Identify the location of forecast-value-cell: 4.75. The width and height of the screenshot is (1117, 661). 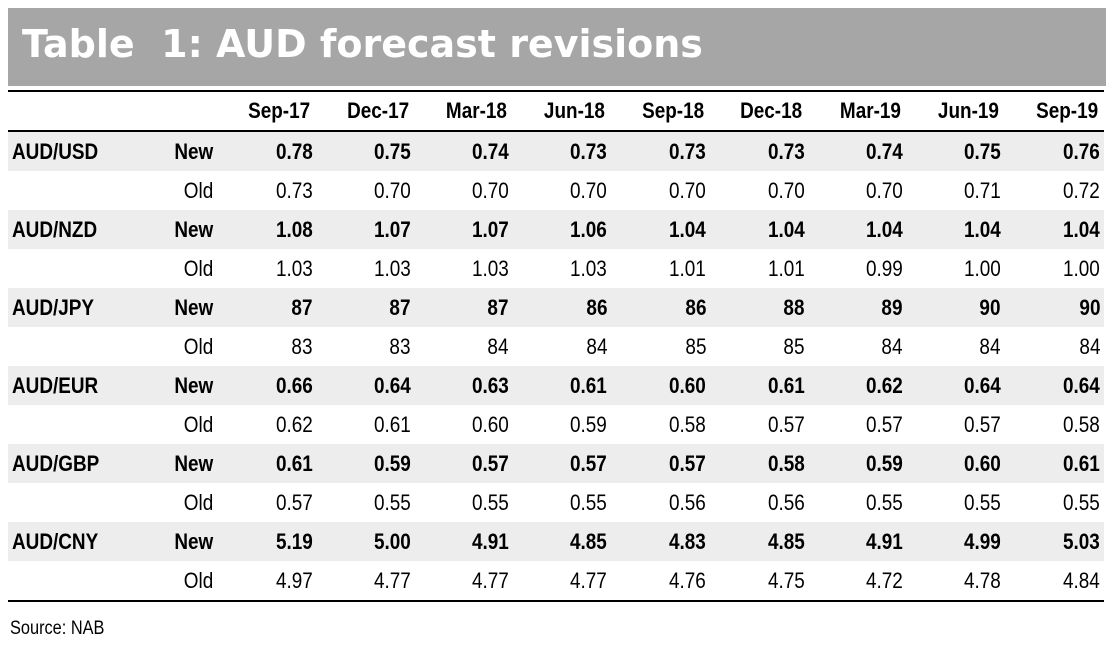
(759, 581).